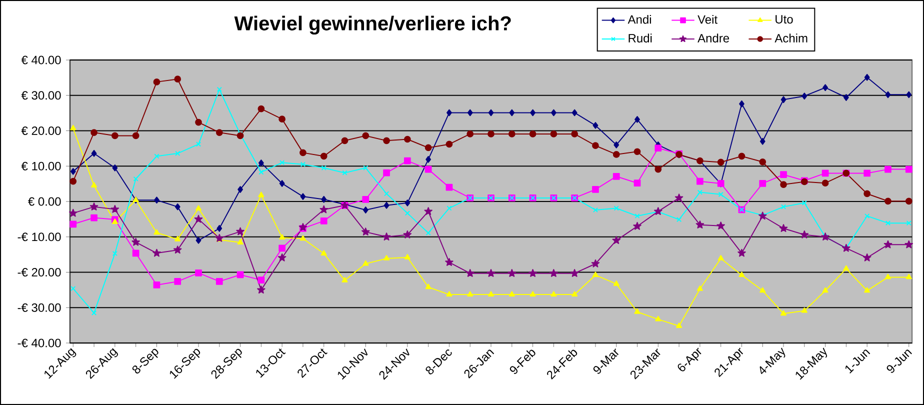 The image size is (924, 405). Describe the element at coordinates (39, 307) in the screenshot. I see `y-tick-label: -€ 30.00` at that location.